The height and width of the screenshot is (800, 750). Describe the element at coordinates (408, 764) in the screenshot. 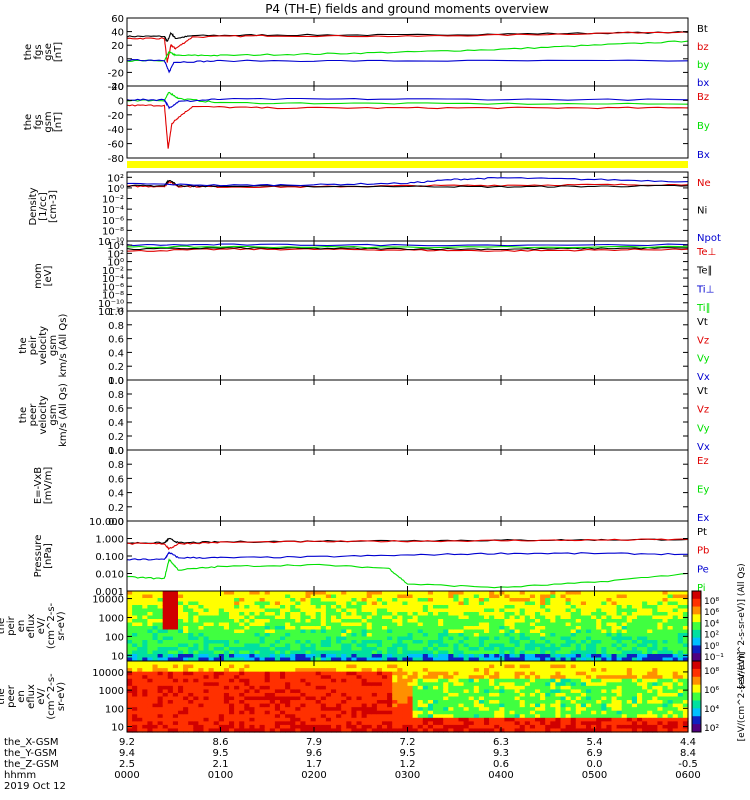

I see `orbit-tick-value: 1.2` at that location.